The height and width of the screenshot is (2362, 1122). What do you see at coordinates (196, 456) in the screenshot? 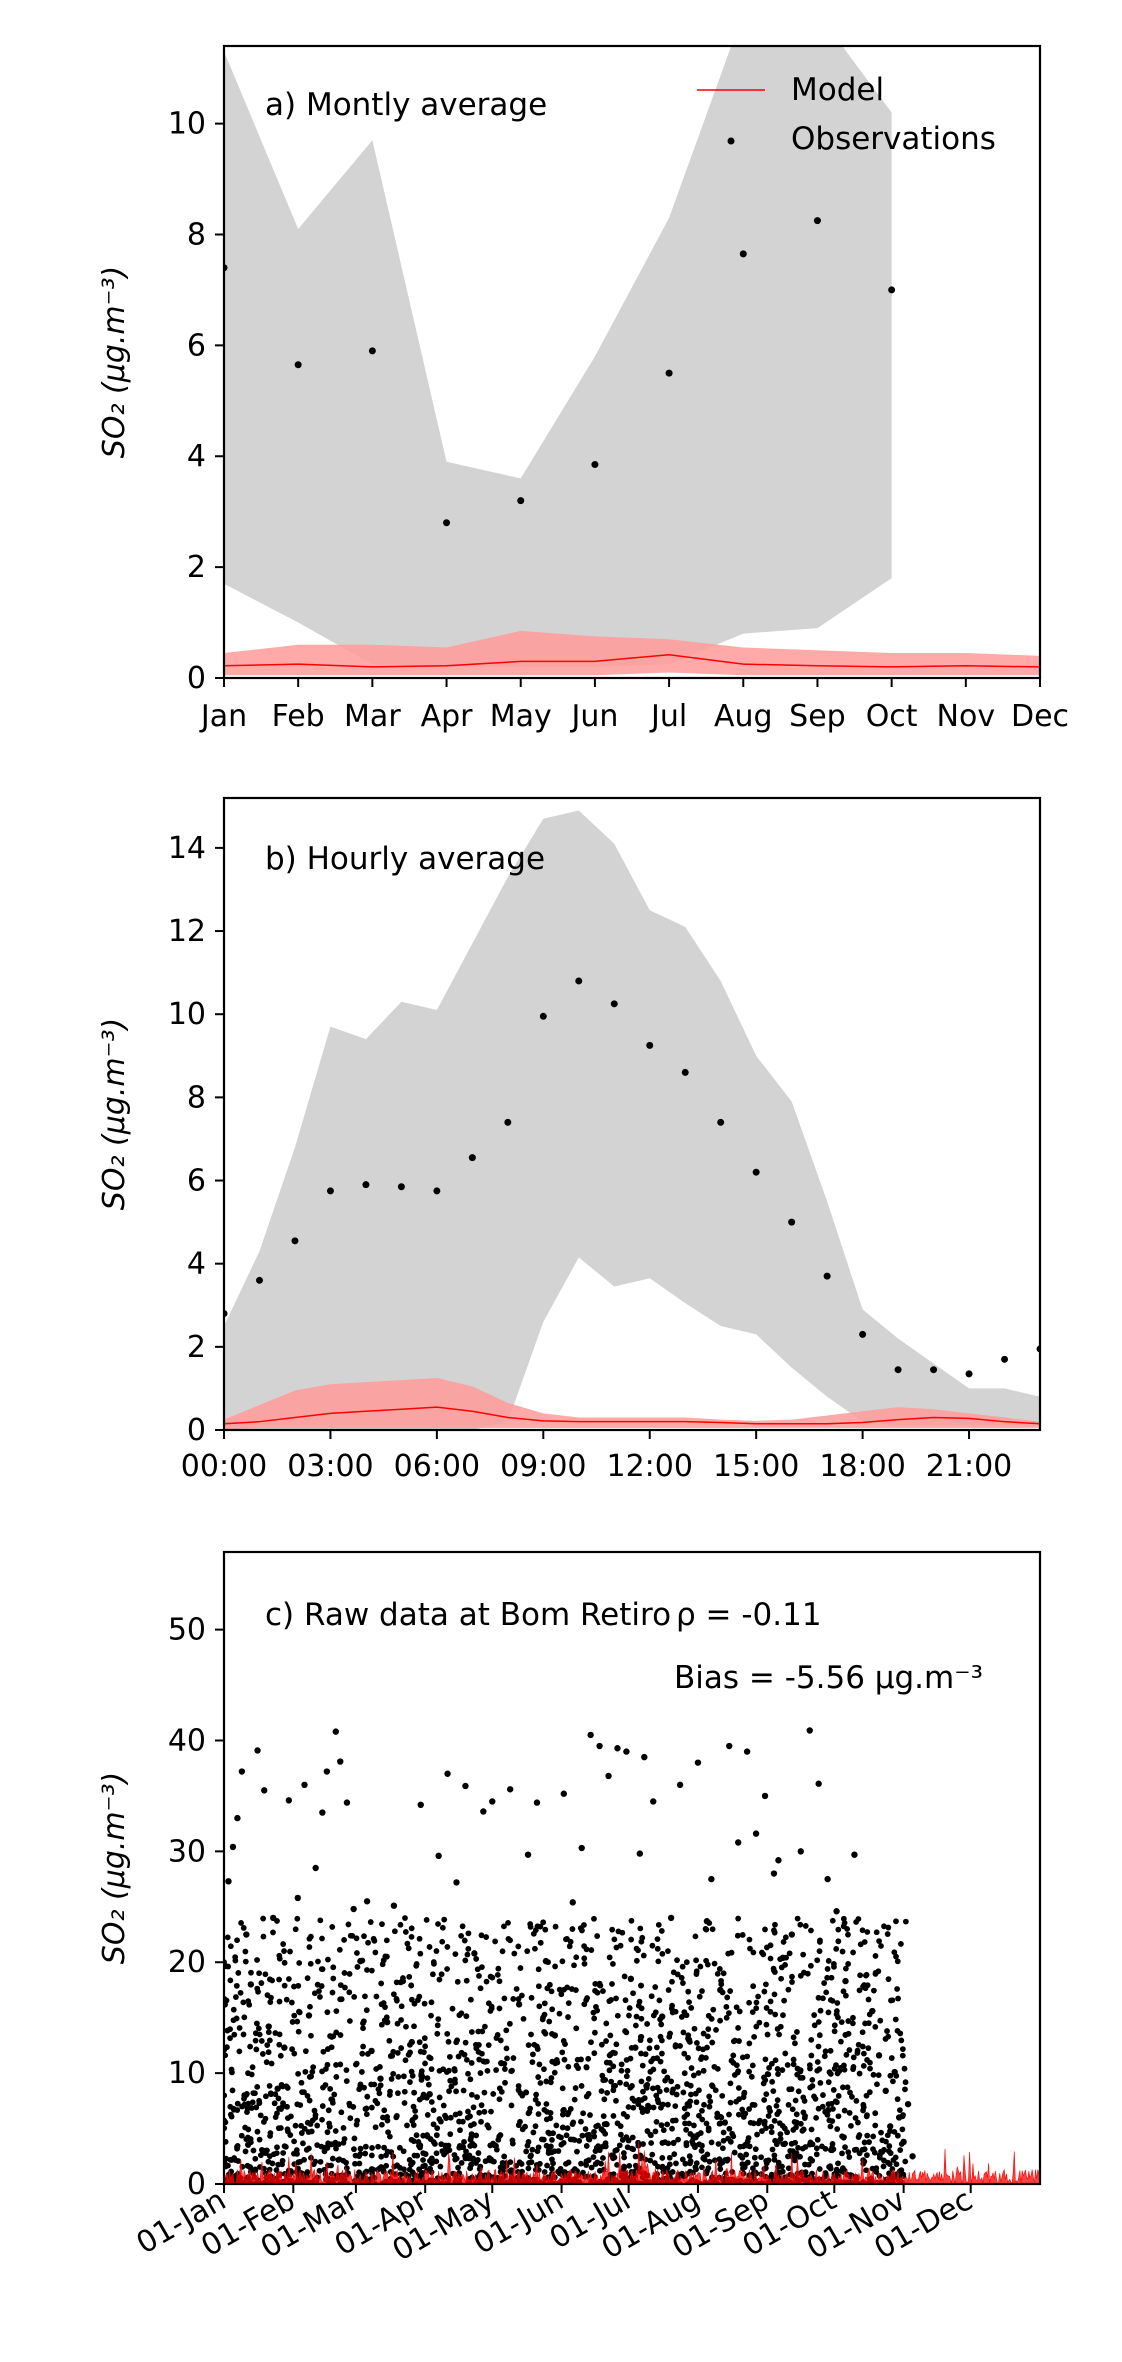
I see `y-tick-label: 4` at bounding box center [196, 456].